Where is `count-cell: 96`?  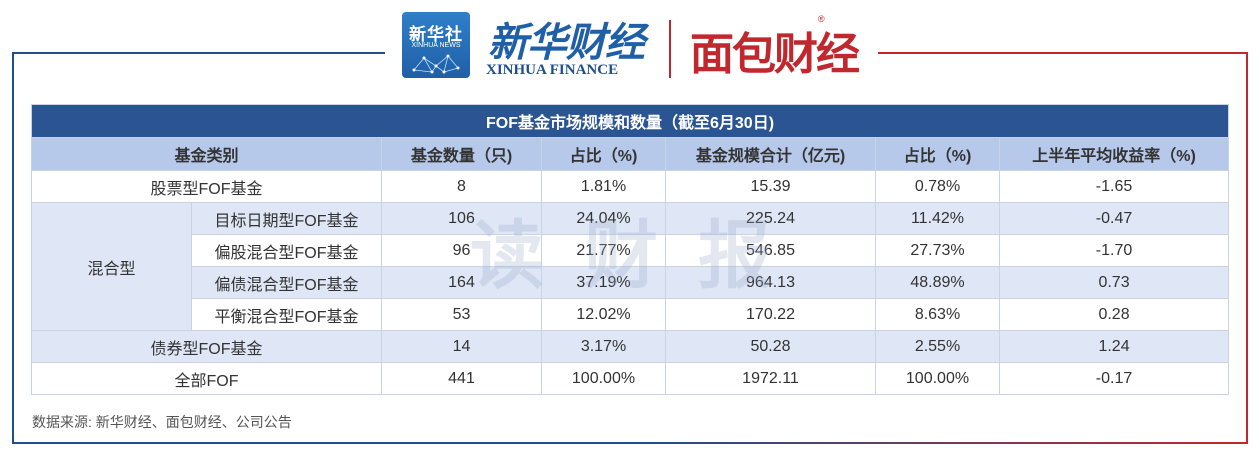
count-cell: 96 is located at coordinates (461, 250).